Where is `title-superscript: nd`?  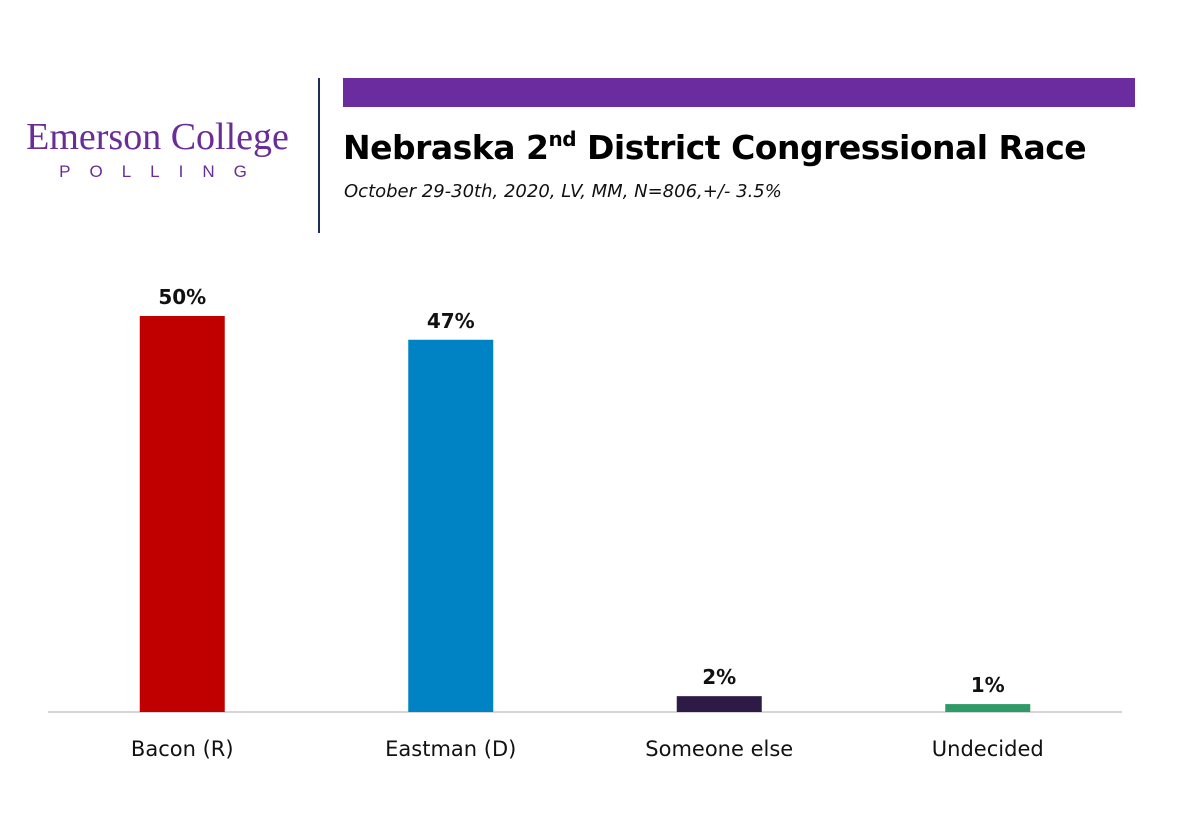
title-superscript: nd is located at coordinates (562, 139).